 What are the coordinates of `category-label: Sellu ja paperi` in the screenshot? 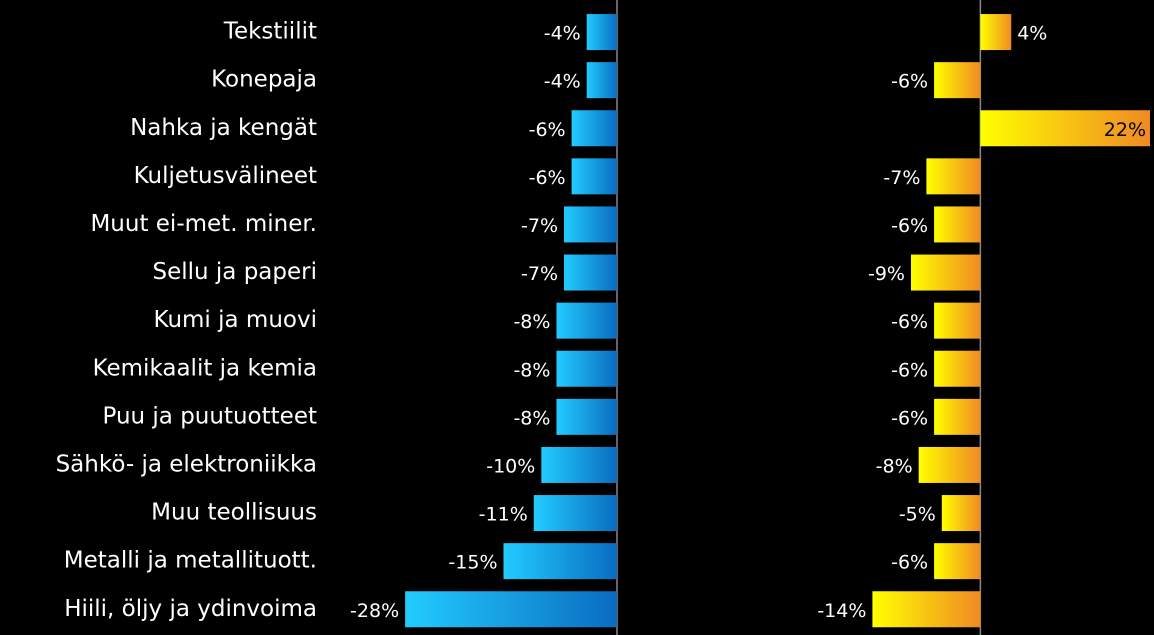 It's located at (234, 272).